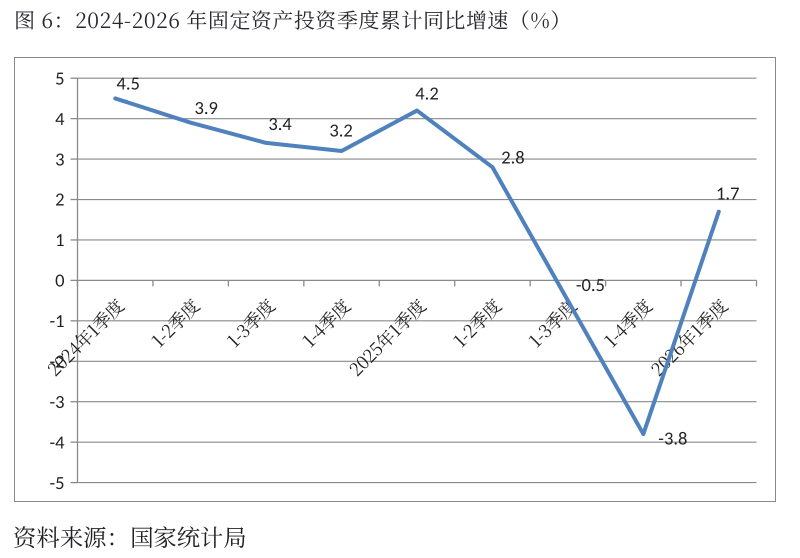 The image size is (800, 558). Describe the element at coordinates (59, 239) in the screenshot. I see `y-tick-label: 1` at that location.